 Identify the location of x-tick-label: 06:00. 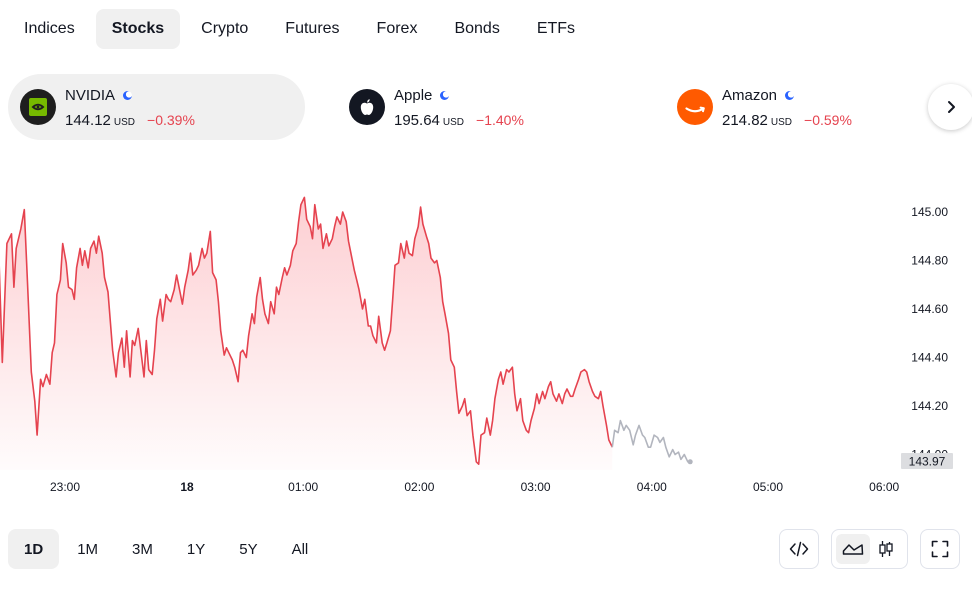
(884, 487).